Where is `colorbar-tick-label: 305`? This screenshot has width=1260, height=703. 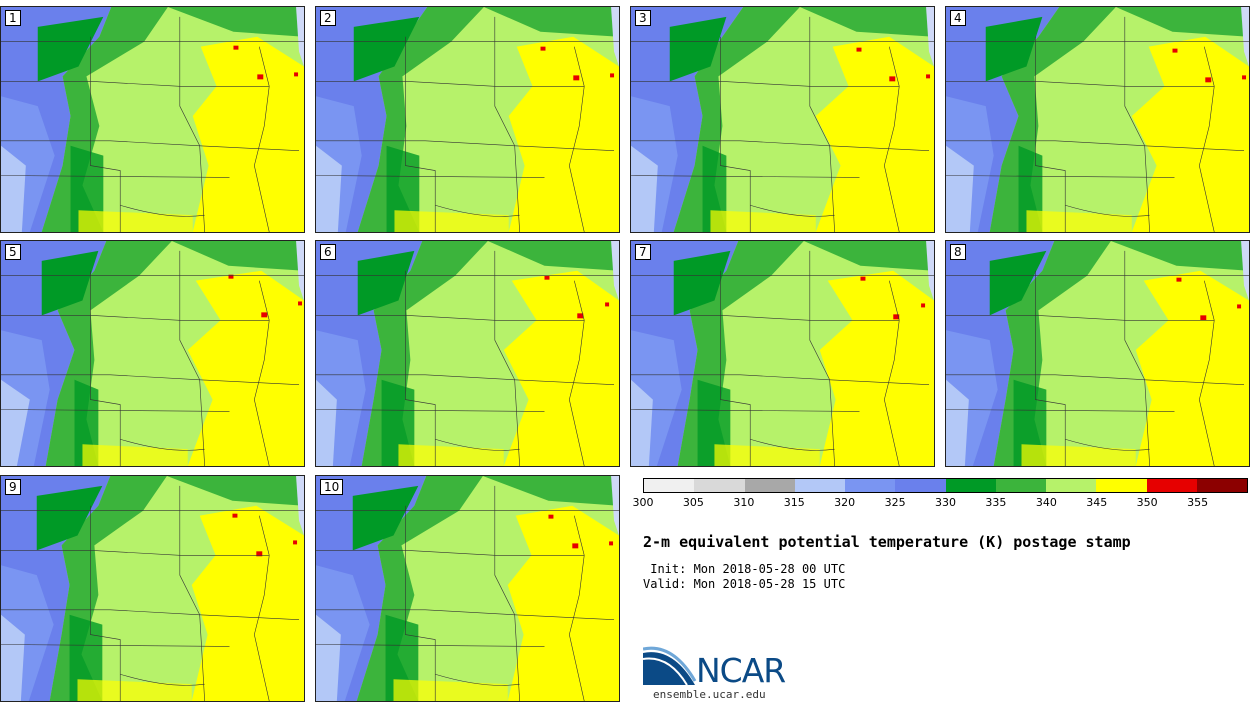
colorbar-tick-label: 305 is located at coordinates (693, 502).